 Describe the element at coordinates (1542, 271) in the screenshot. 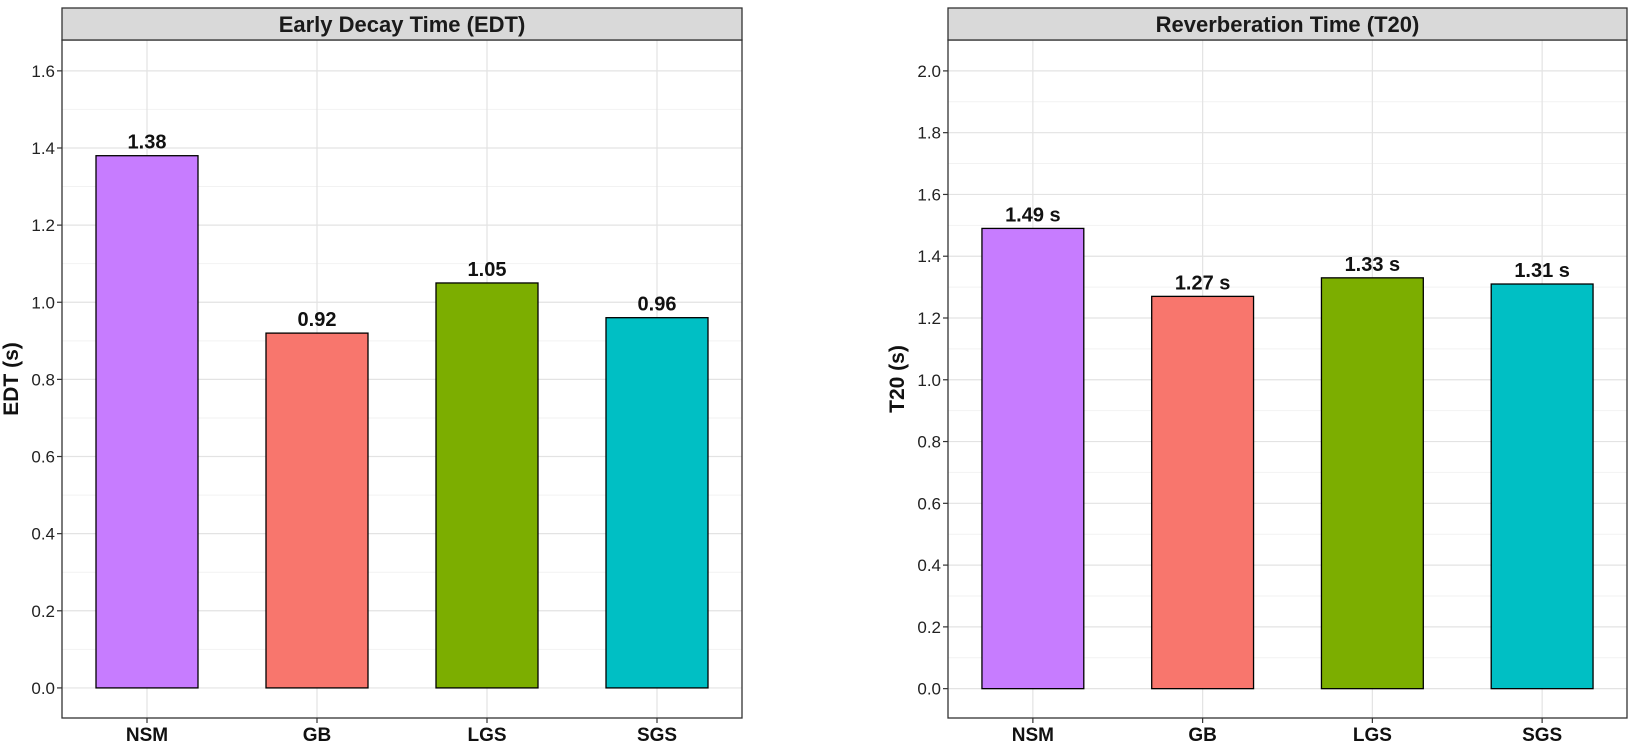

I see `data-label-sgs: 1.31 s` at that location.